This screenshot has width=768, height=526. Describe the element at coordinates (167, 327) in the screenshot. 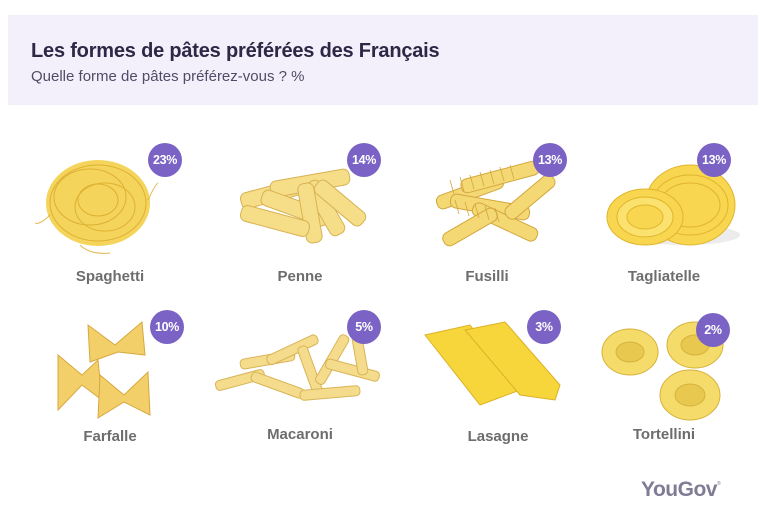

I see `percentage-badge: 10%` at that location.